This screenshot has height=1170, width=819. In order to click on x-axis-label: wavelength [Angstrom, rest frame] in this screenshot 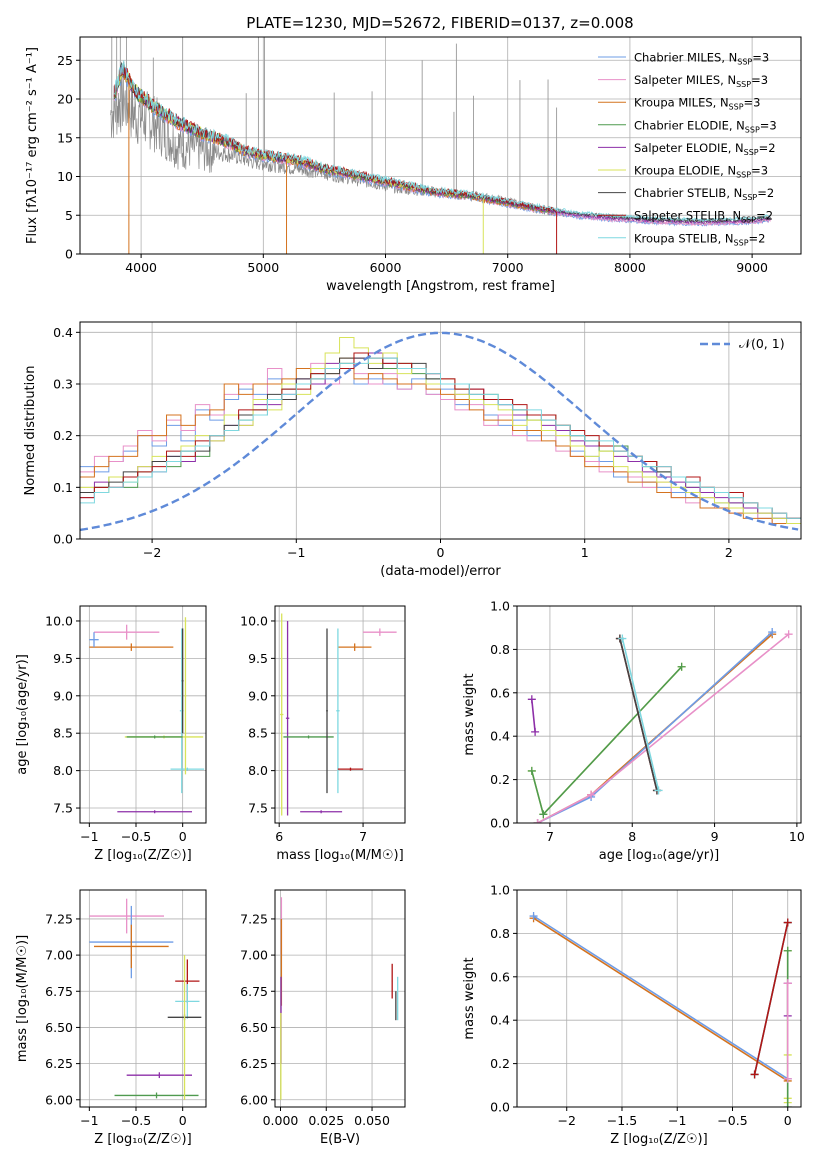, I will do `click(440, 286)`.